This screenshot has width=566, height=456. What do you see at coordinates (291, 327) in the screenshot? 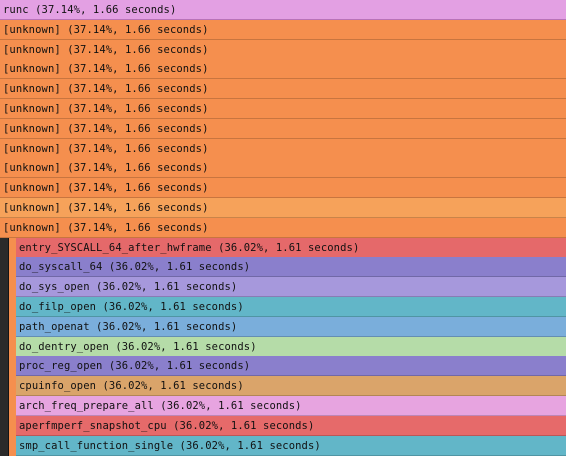
I see `flame-frame: path_openat (36.02%, 1.61 seconds)` at bounding box center [291, 327].